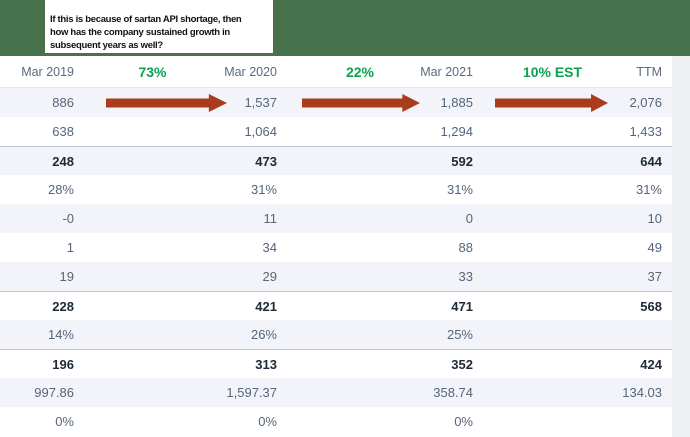 The image size is (690, 437). What do you see at coordinates (250, 71) in the screenshot?
I see `period-header-mar-2020: Mar 2020` at bounding box center [250, 71].